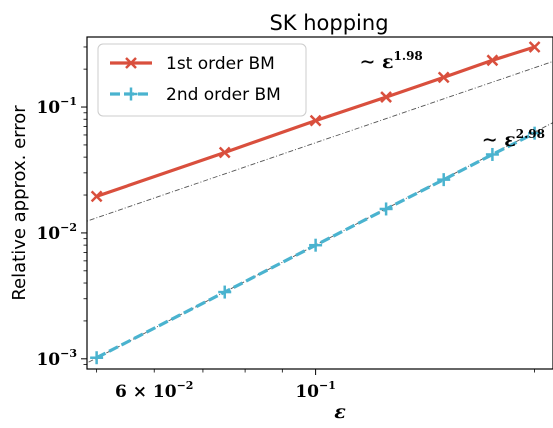  I want to click on chart-title: SK hopping, so click(328, 23).